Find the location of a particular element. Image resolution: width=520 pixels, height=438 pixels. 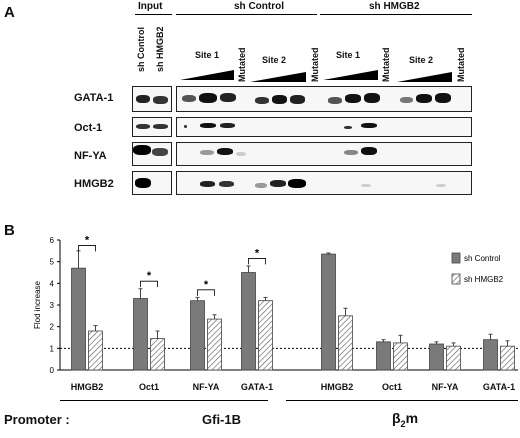

wedge-hmgb2-site1 is located at coordinates (350, 75).